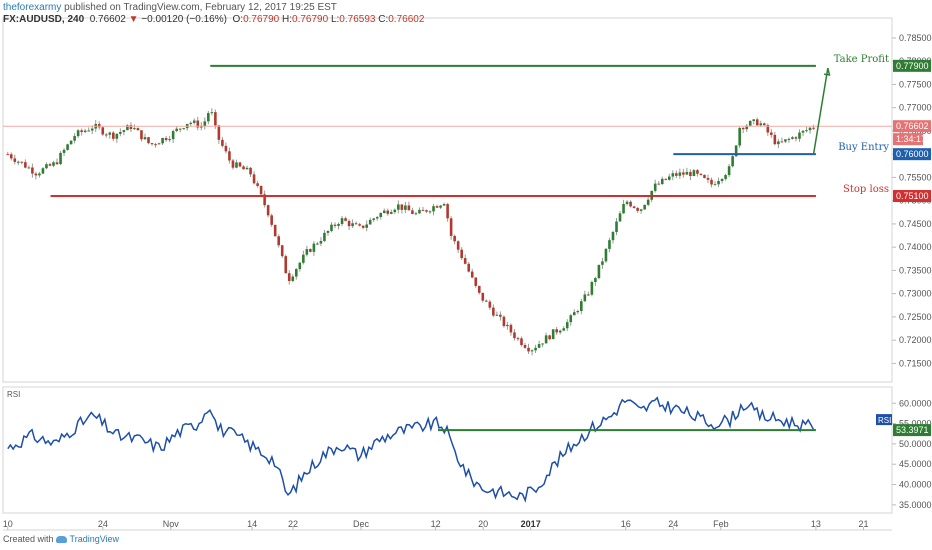 This screenshot has height=550, width=932. Describe the element at coordinates (915, 224) in the screenshot. I see `price-tick-label: 0.74500` at that location.